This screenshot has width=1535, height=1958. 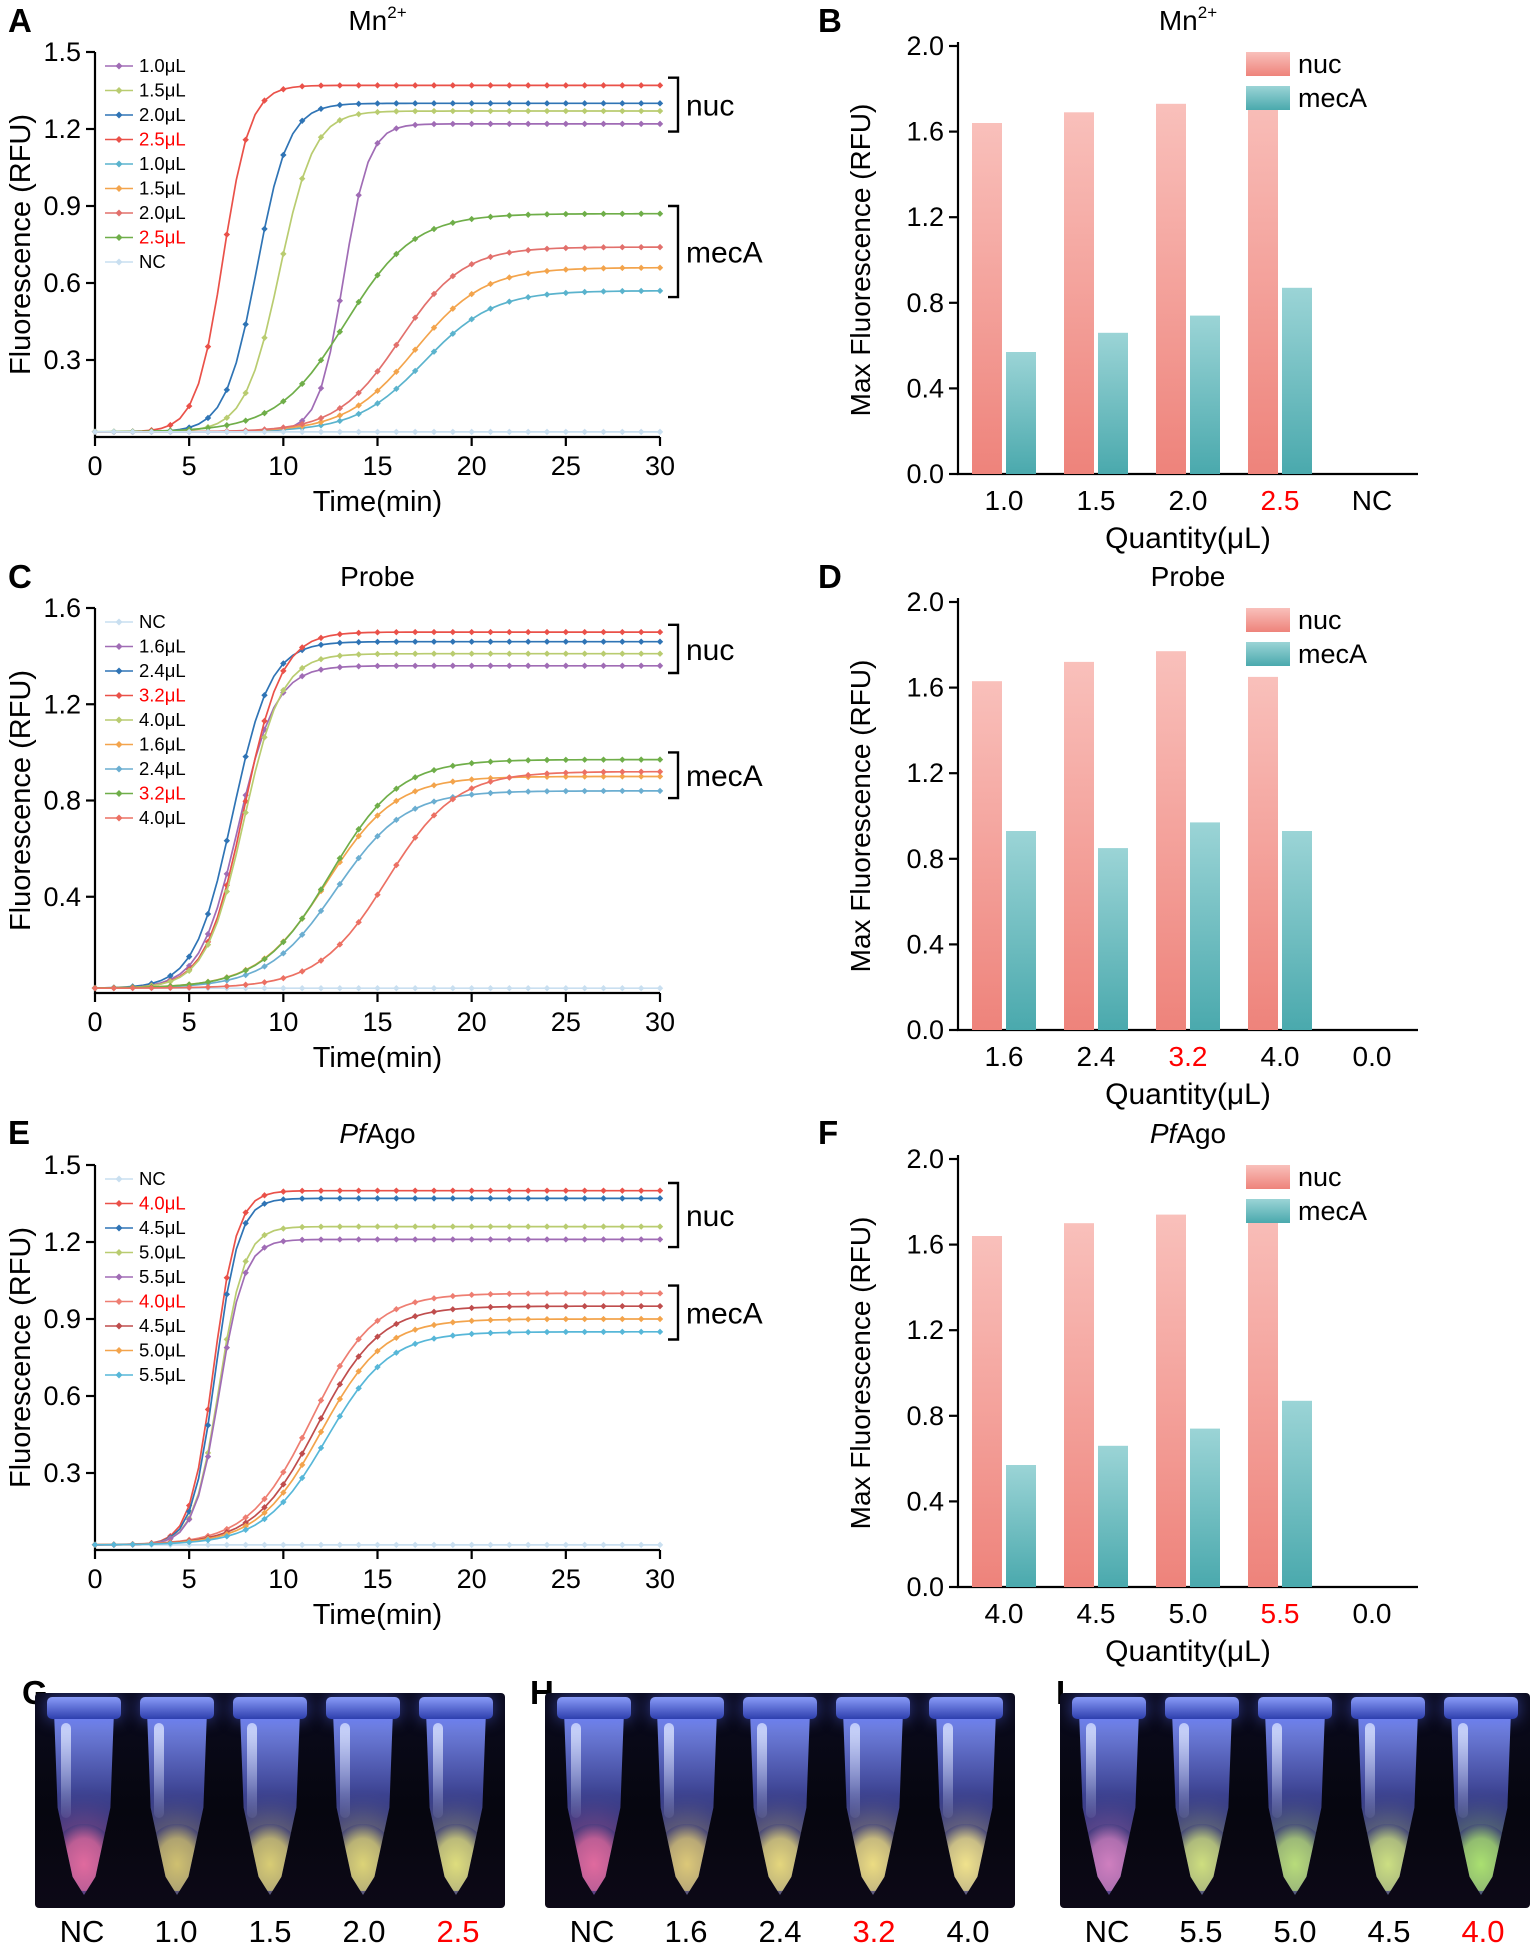 What do you see at coordinates (1389, 1931) in the screenshot?
I see `tube-quantity-label: 4.5` at bounding box center [1389, 1931].